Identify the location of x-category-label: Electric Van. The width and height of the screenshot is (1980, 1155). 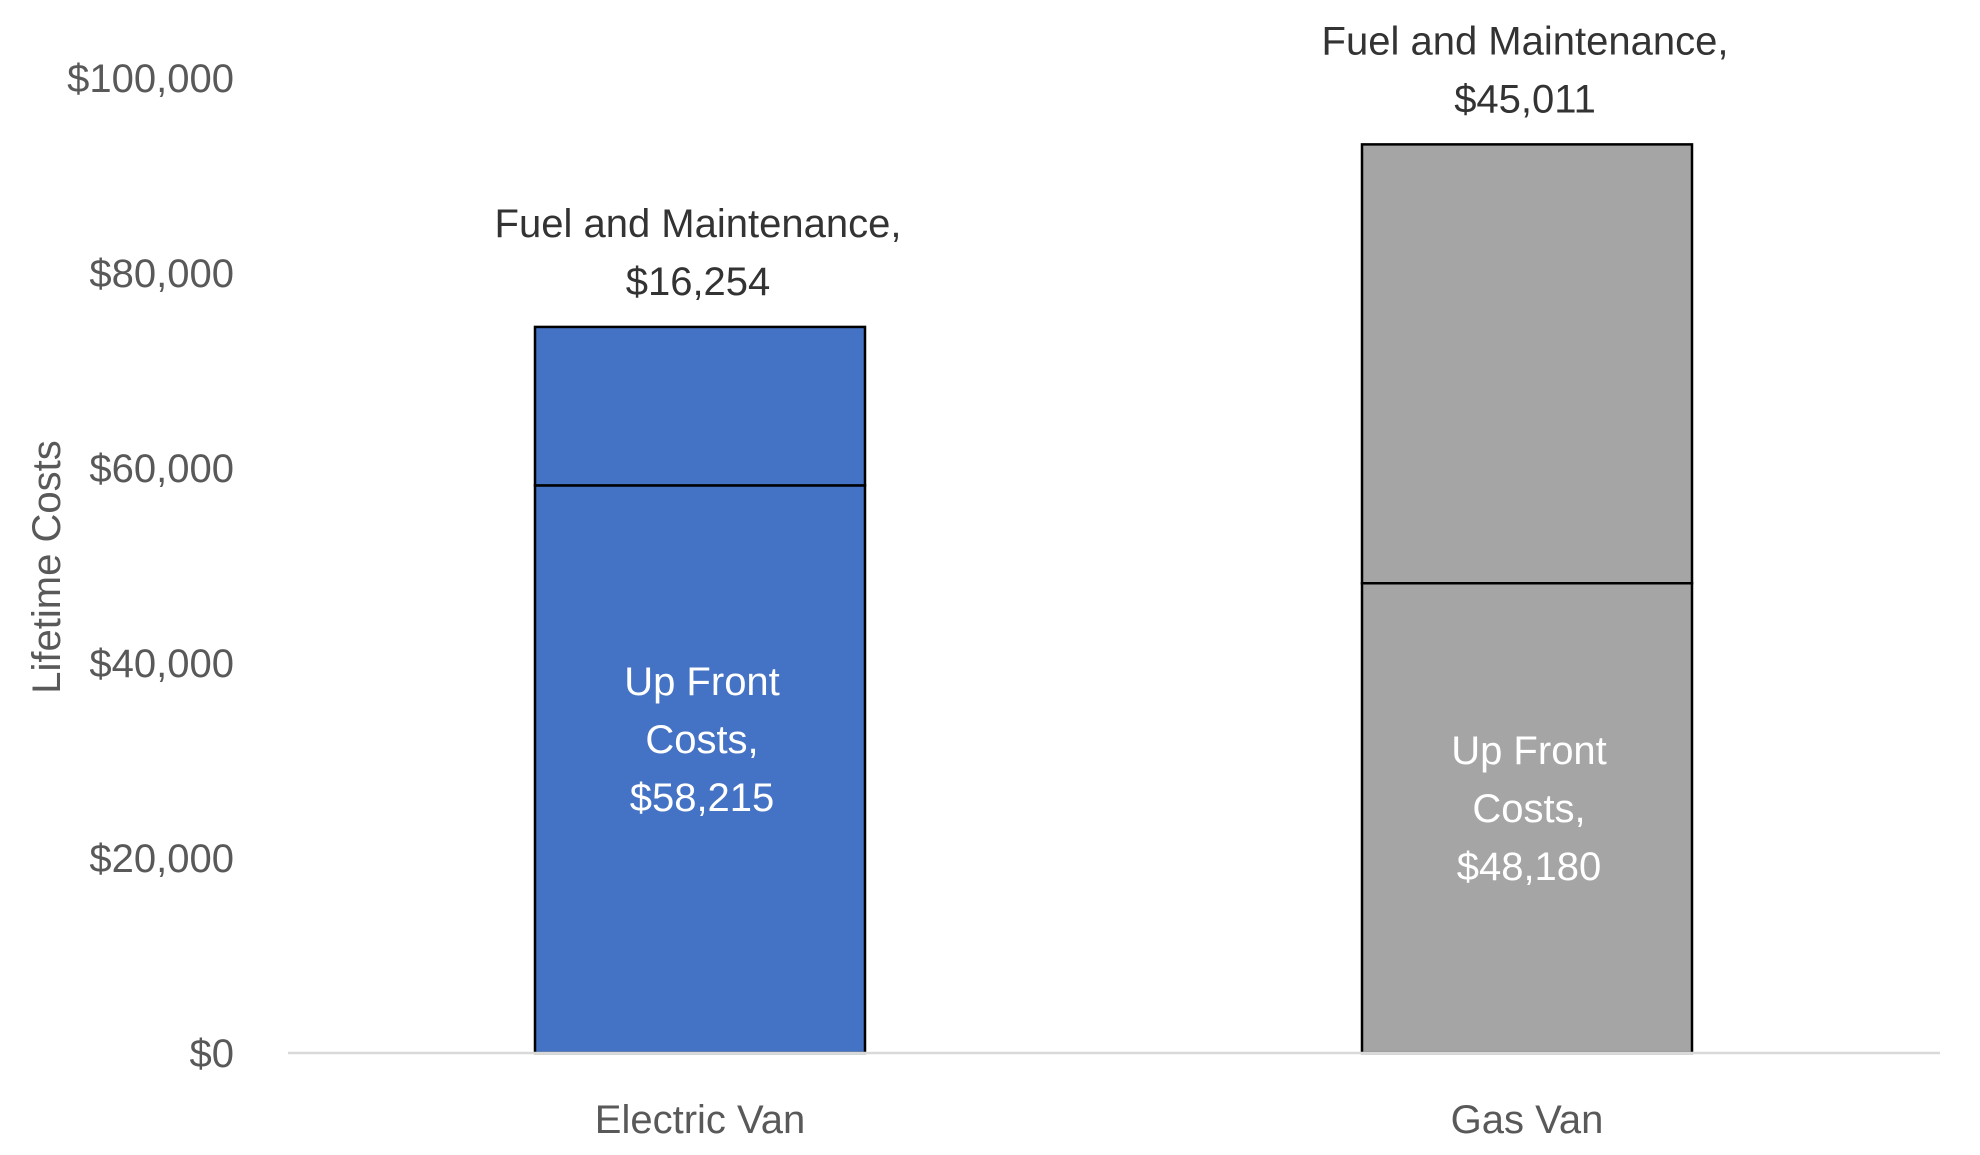
(700, 1120).